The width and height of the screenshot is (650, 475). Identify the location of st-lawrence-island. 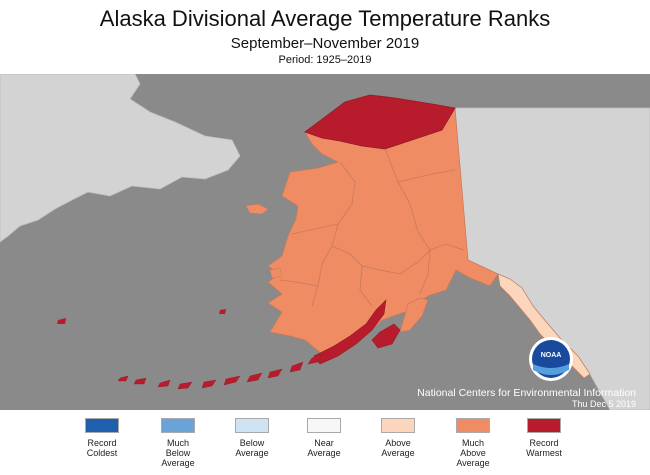
(257, 209).